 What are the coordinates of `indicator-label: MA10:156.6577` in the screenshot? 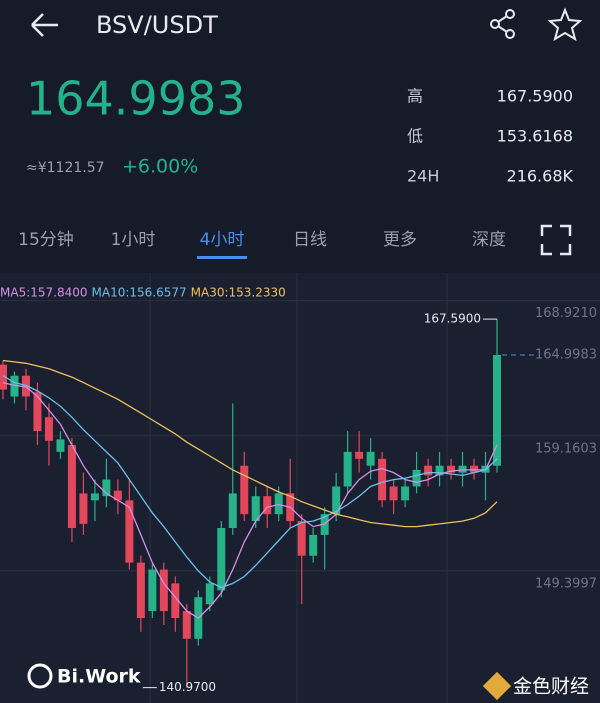 It's located at (139, 293).